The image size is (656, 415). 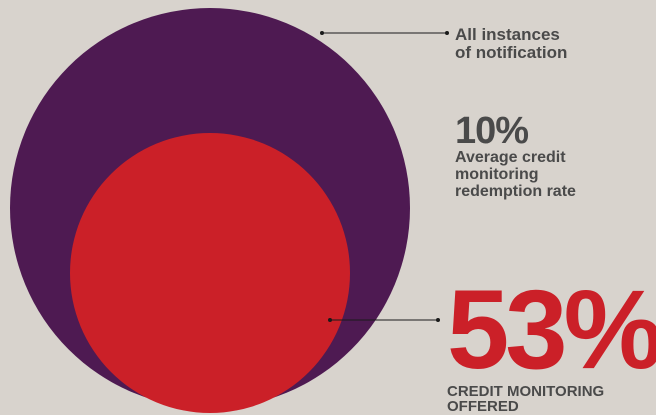 What do you see at coordinates (330, 320) in the screenshot?
I see `inner-leader-dot-start` at bounding box center [330, 320].